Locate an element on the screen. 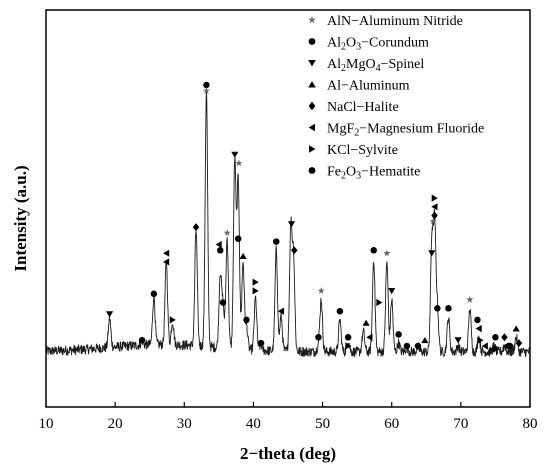  legend-symbol-triangle-up is located at coordinates (312, 84).